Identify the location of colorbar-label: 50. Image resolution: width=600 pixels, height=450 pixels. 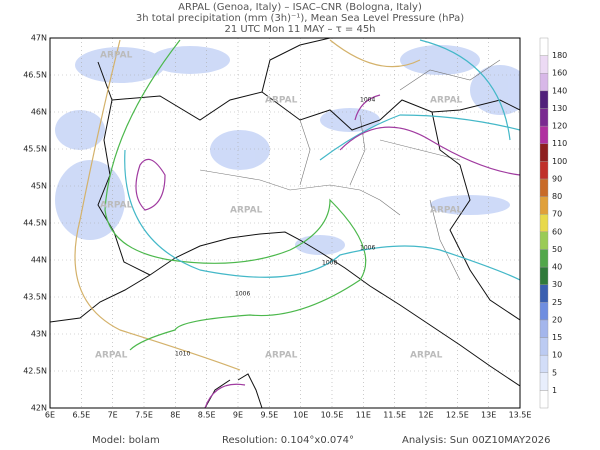
(557, 249).